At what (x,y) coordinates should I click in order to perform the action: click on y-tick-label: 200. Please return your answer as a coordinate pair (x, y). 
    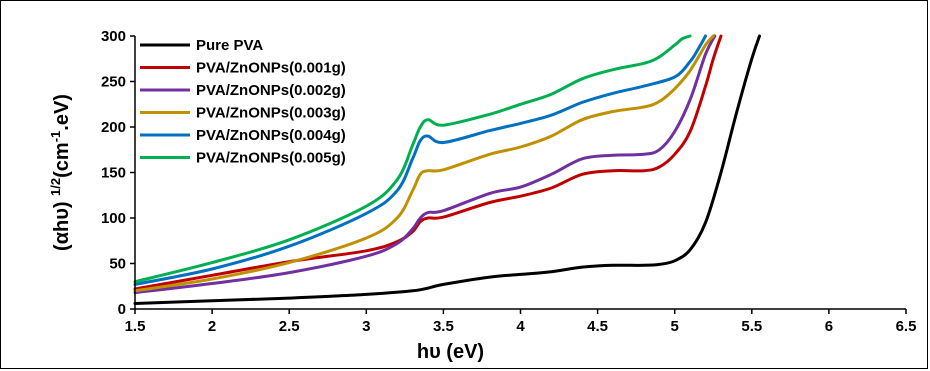
    Looking at the image, I should click on (113, 127).